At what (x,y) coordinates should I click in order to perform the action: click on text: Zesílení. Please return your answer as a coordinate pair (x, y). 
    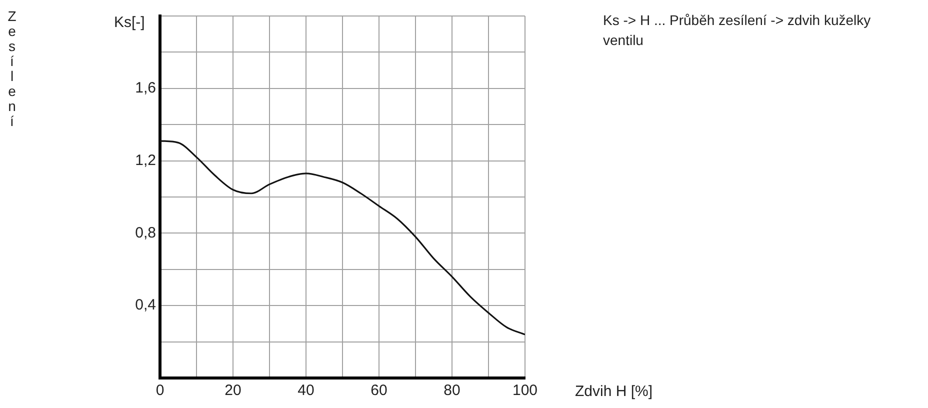
    Looking at the image, I should click on (12, 68).